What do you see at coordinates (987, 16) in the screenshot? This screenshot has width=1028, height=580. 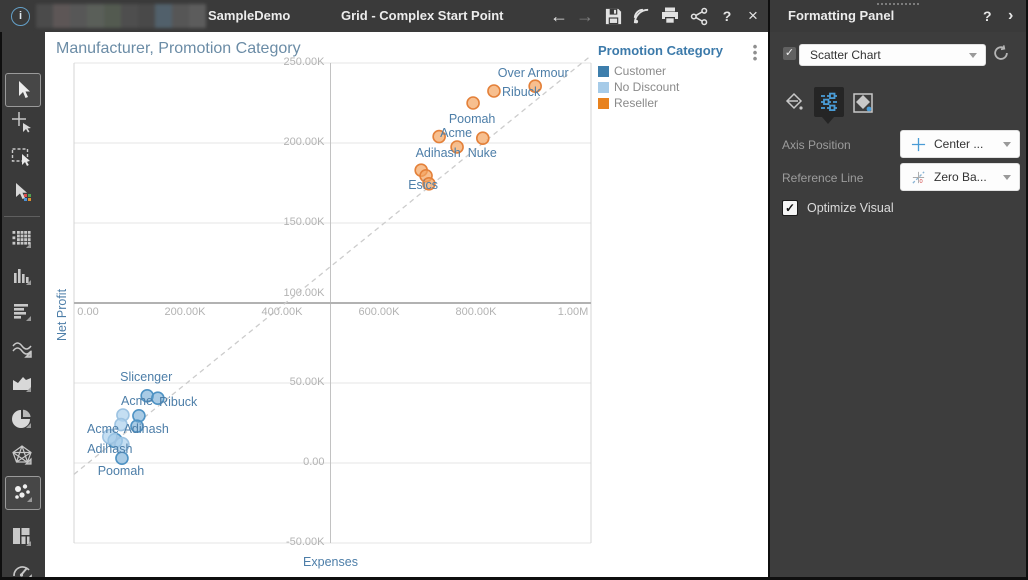 I see `panel-help-icon: ?` at bounding box center [987, 16].